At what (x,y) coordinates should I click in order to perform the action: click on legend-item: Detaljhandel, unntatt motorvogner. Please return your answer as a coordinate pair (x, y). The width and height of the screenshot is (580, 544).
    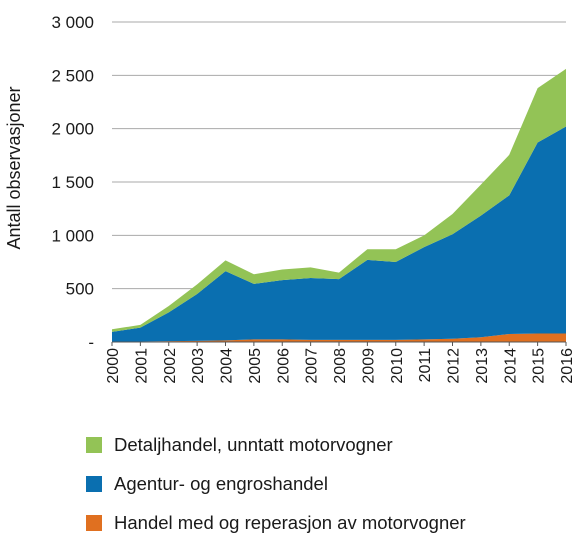
    Looking at the image, I should click on (276, 444).